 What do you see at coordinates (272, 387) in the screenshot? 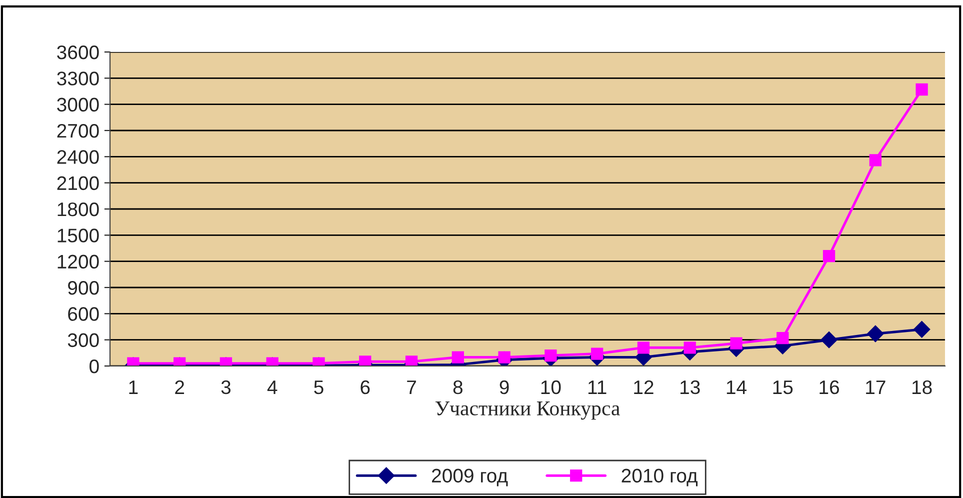
I see `x-tick-label: 4` at bounding box center [272, 387].